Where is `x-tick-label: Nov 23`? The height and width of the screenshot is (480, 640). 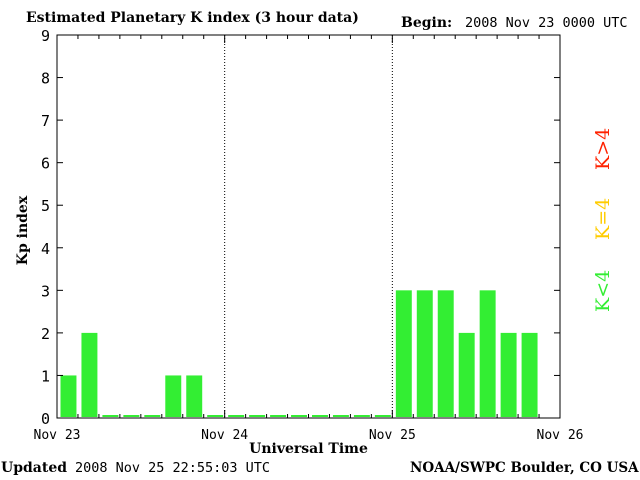
x-tick-label: Nov 23 is located at coordinates (57, 435).